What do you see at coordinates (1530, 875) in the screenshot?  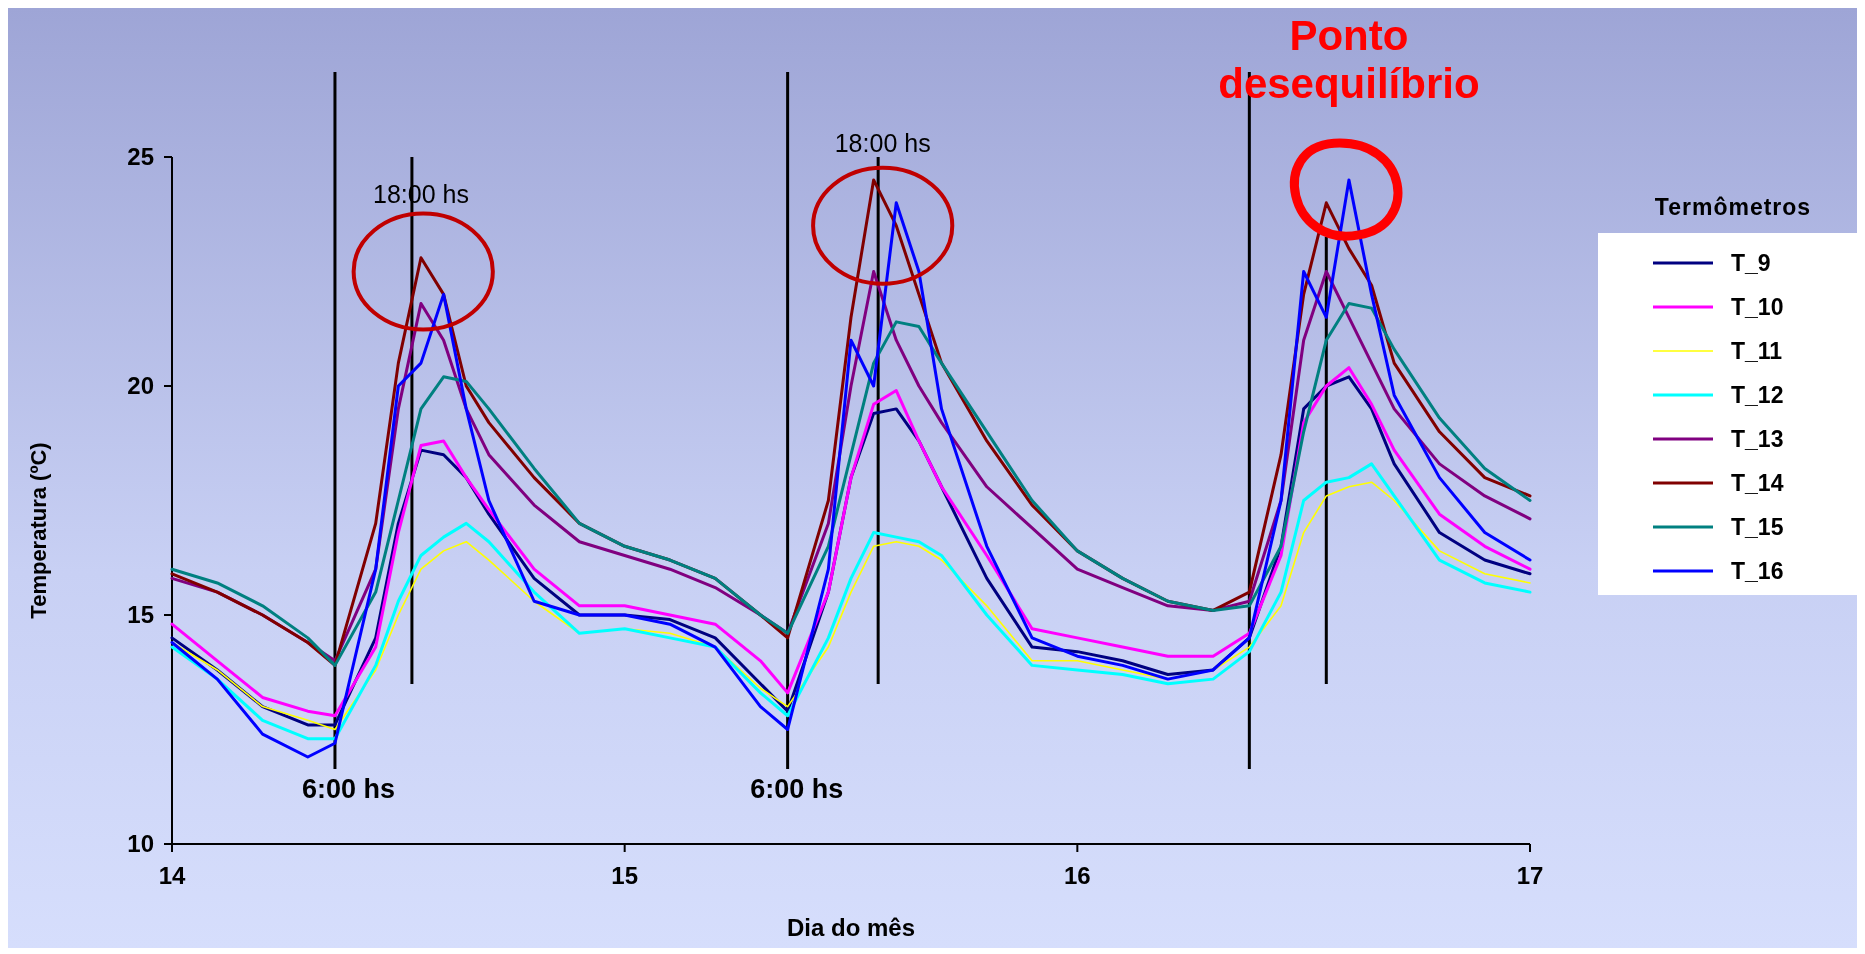 I see `x-tick-label: 17` at bounding box center [1530, 875].